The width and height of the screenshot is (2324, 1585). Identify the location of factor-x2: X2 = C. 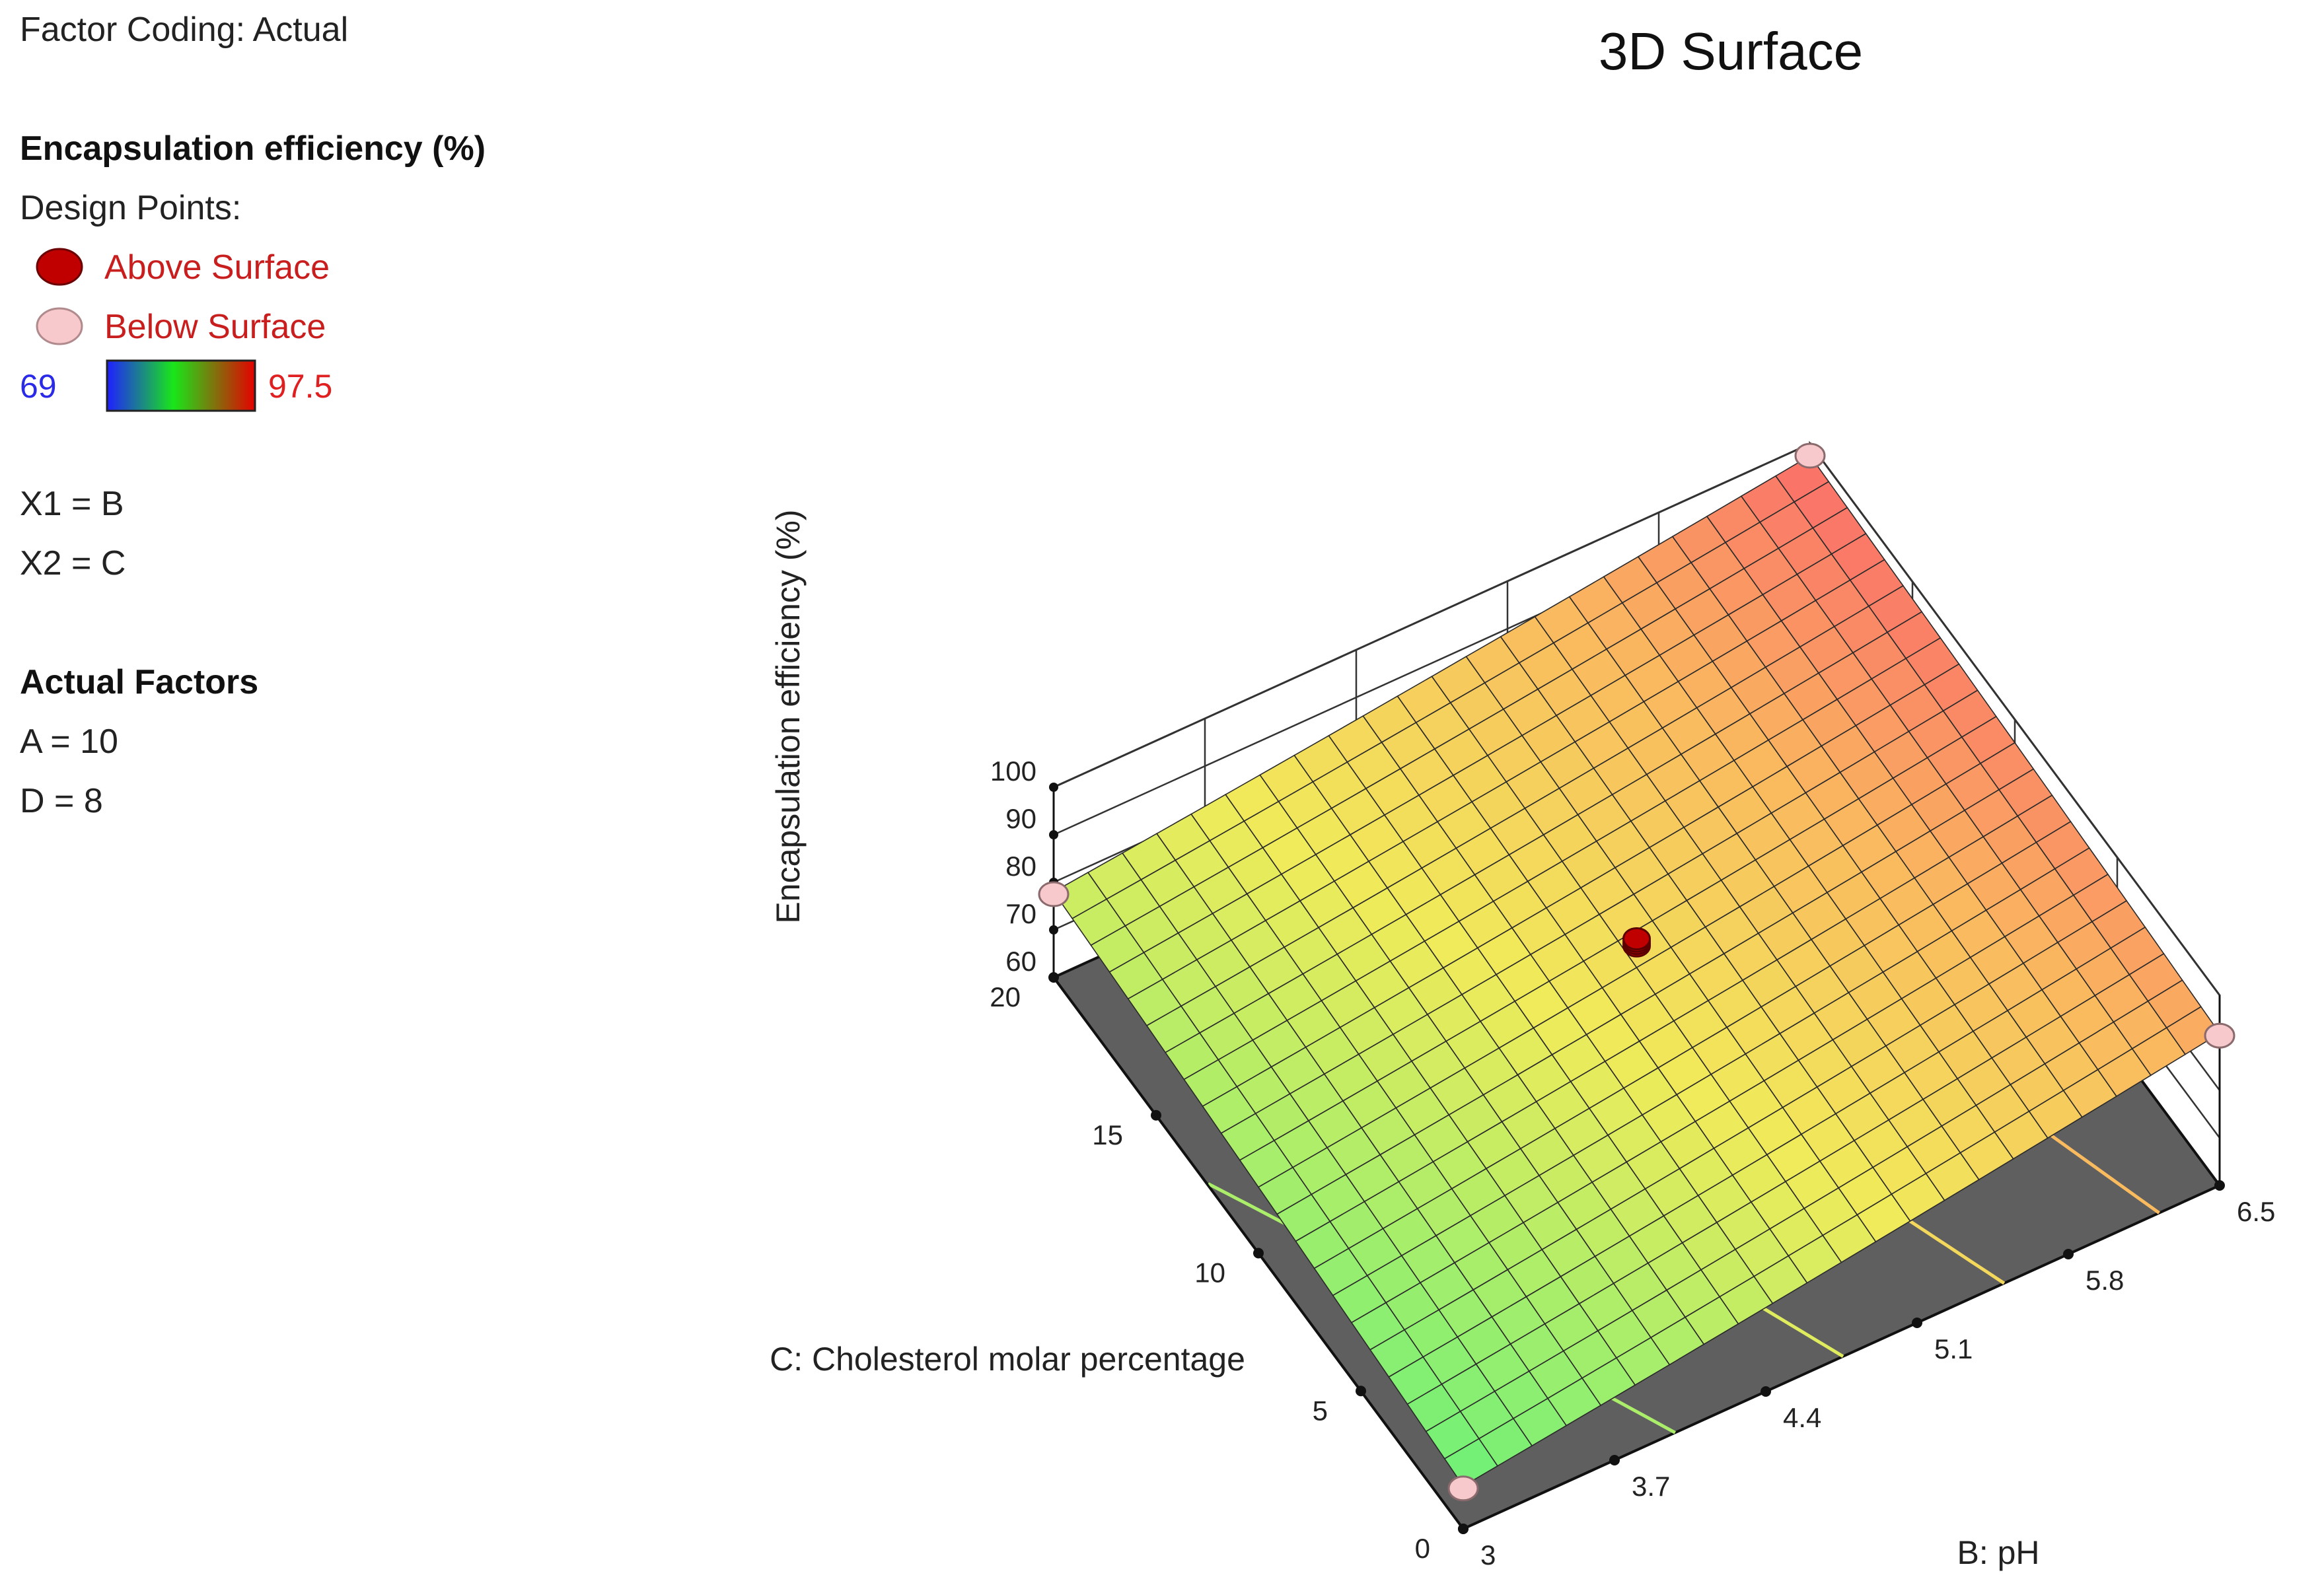
(73, 563).